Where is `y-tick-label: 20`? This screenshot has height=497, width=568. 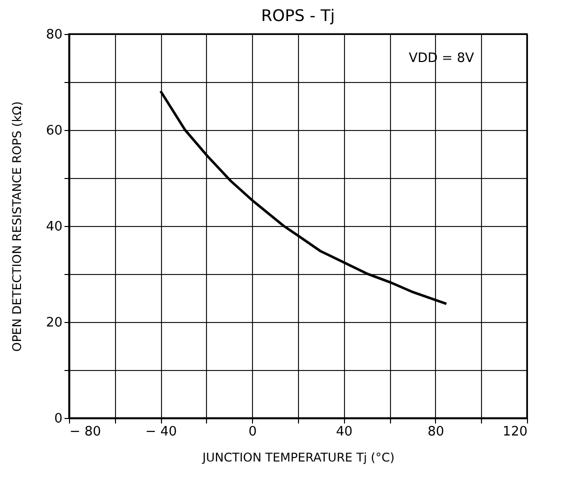
y-tick-label: 20 is located at coordinates (54, 323).